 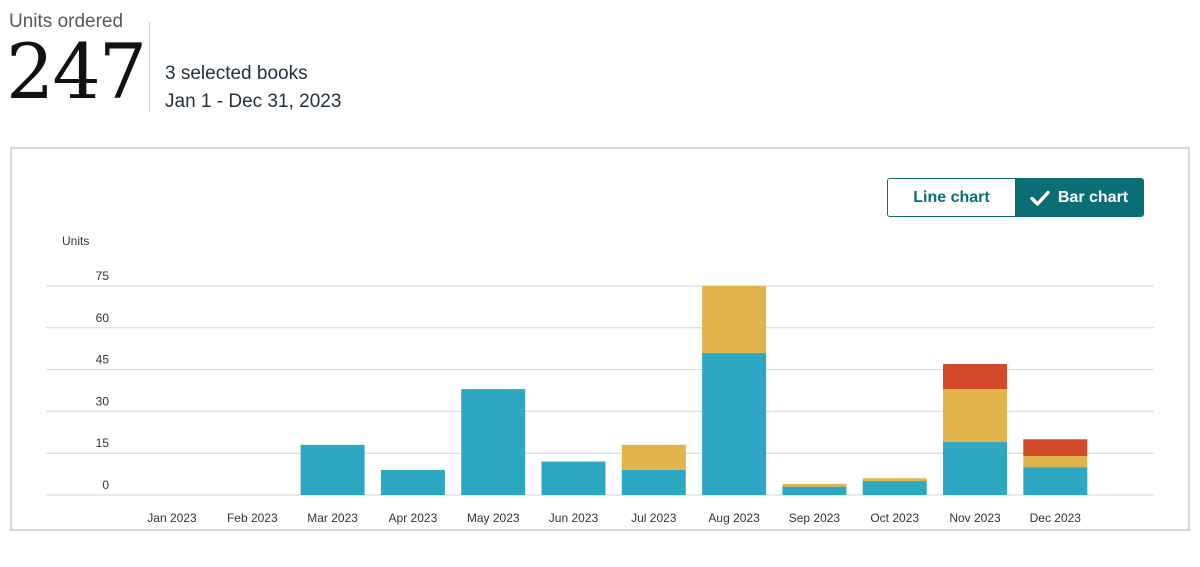 I want to click on chart-type-toggle: Line chart Bar chart, so click(x=1015, y=197).